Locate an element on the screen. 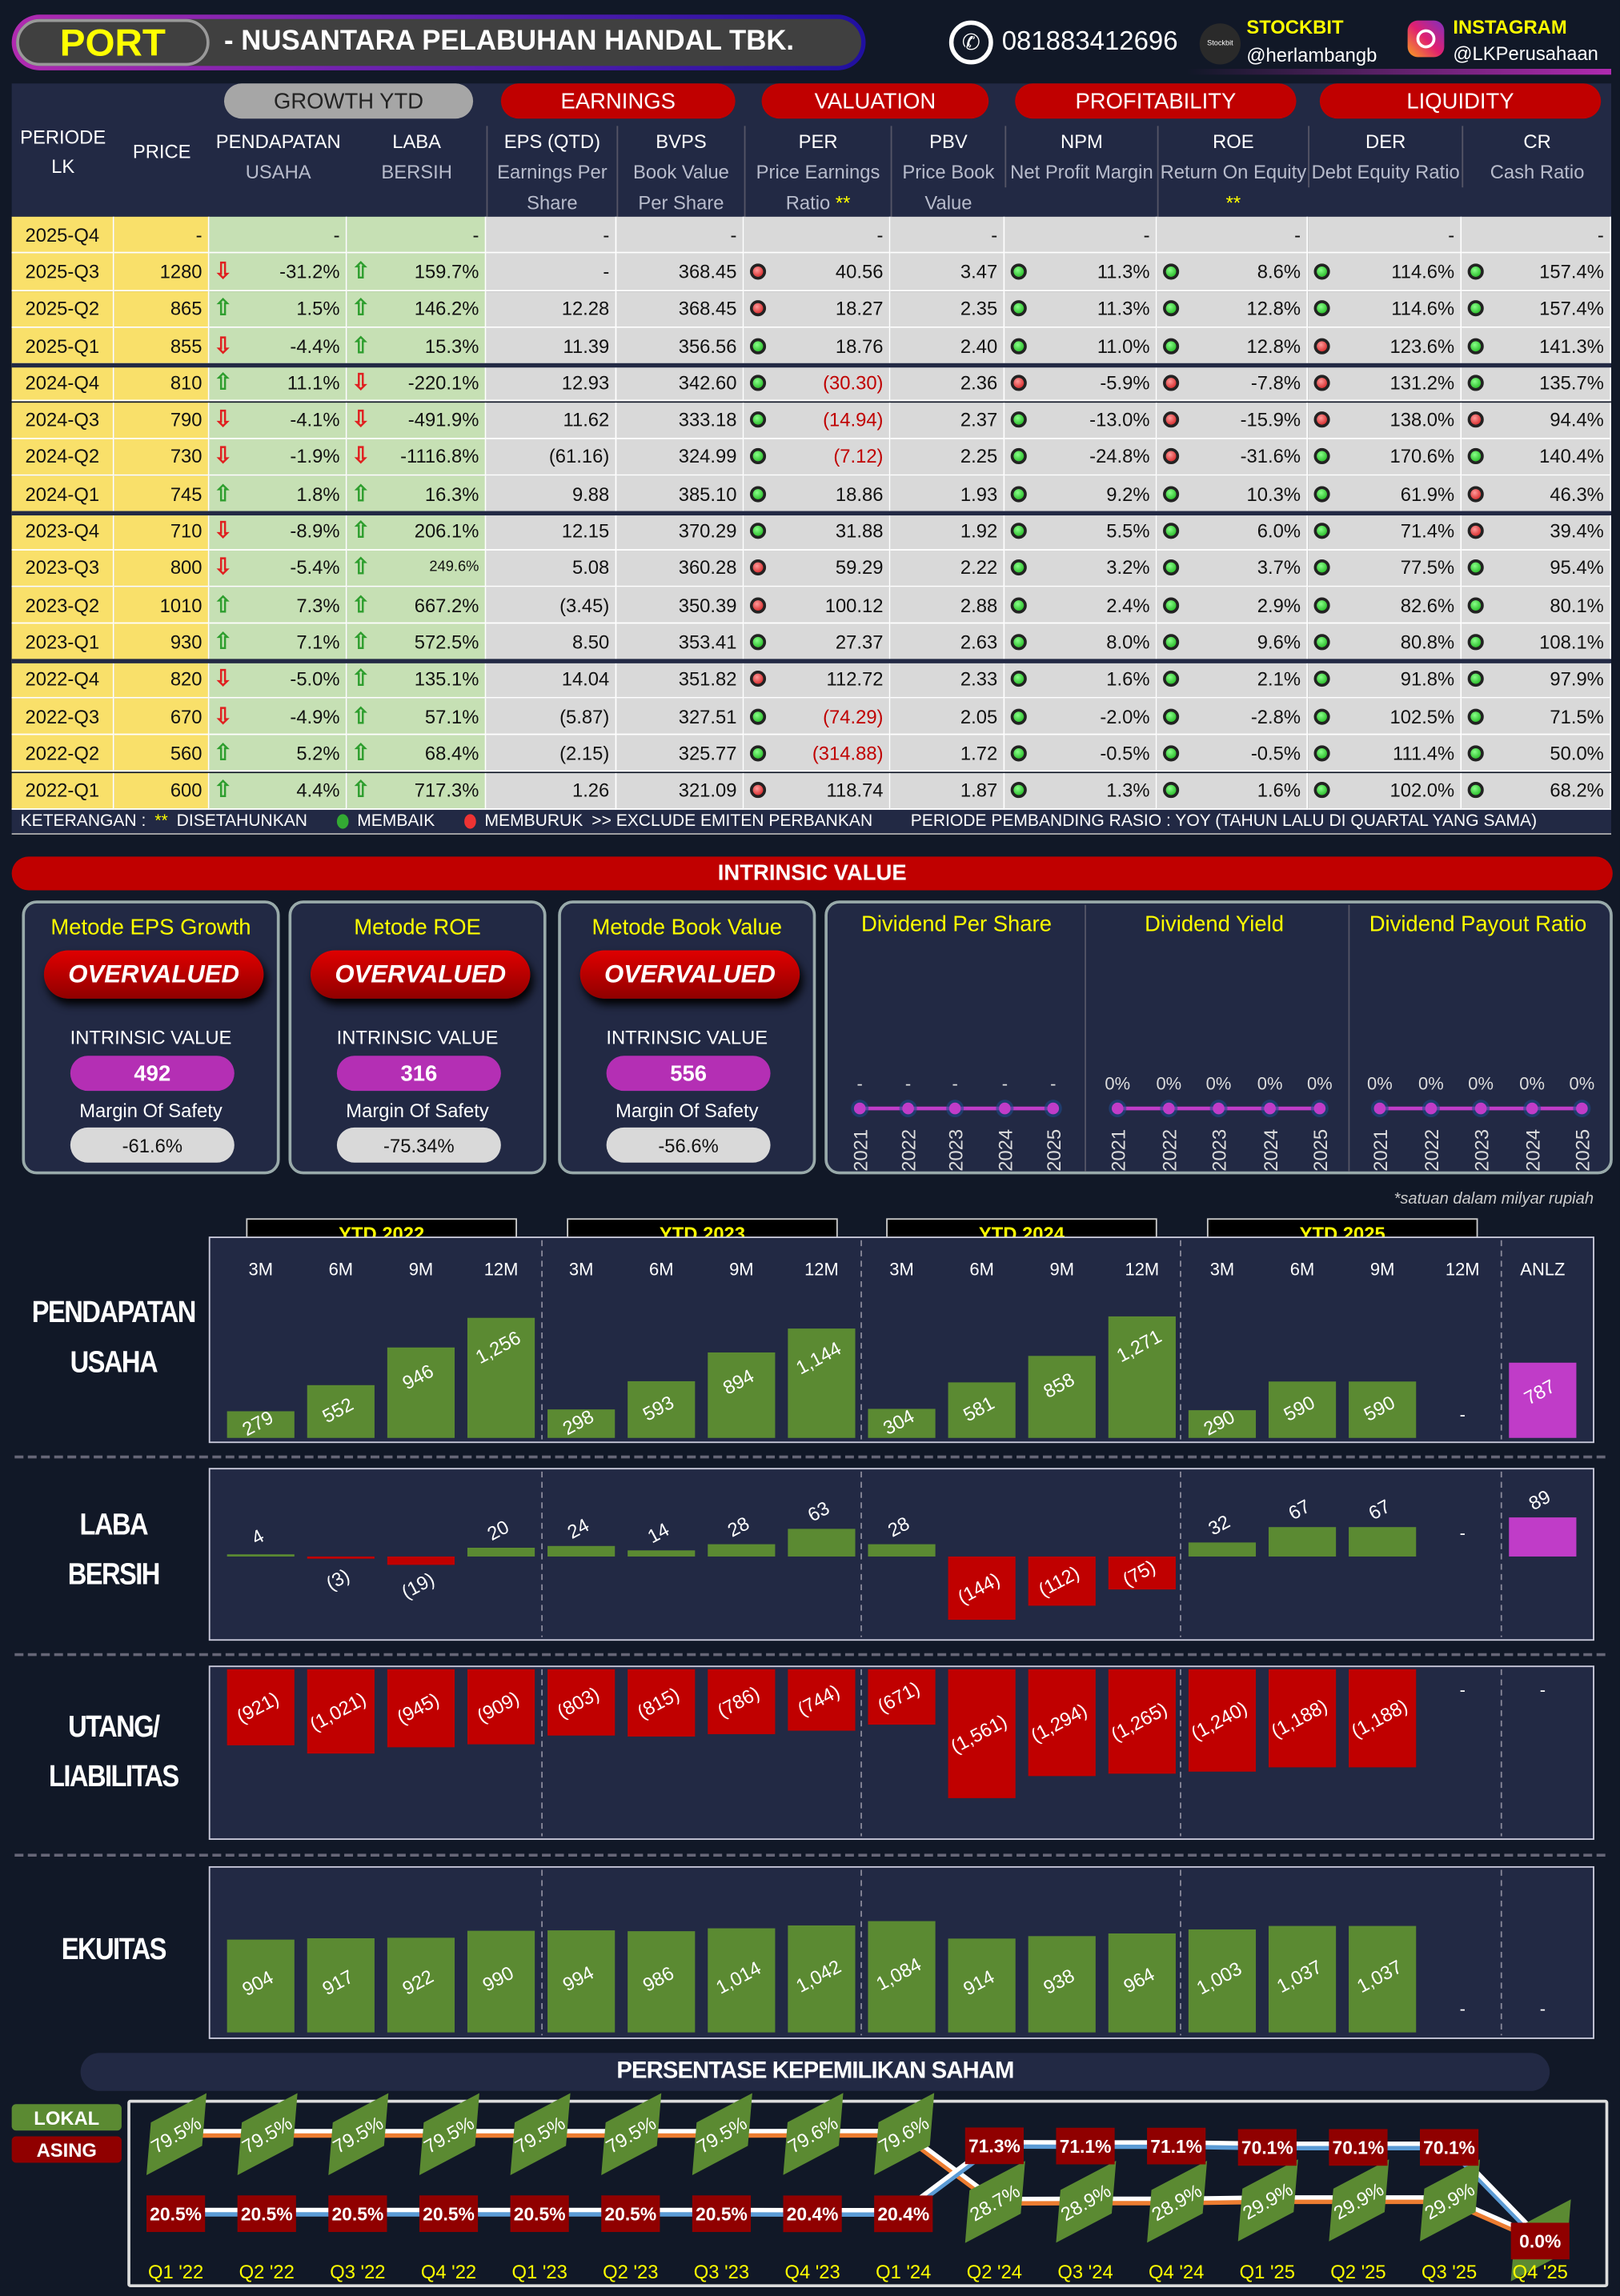  cell: 342.60 is located at coordinates (680, 383).